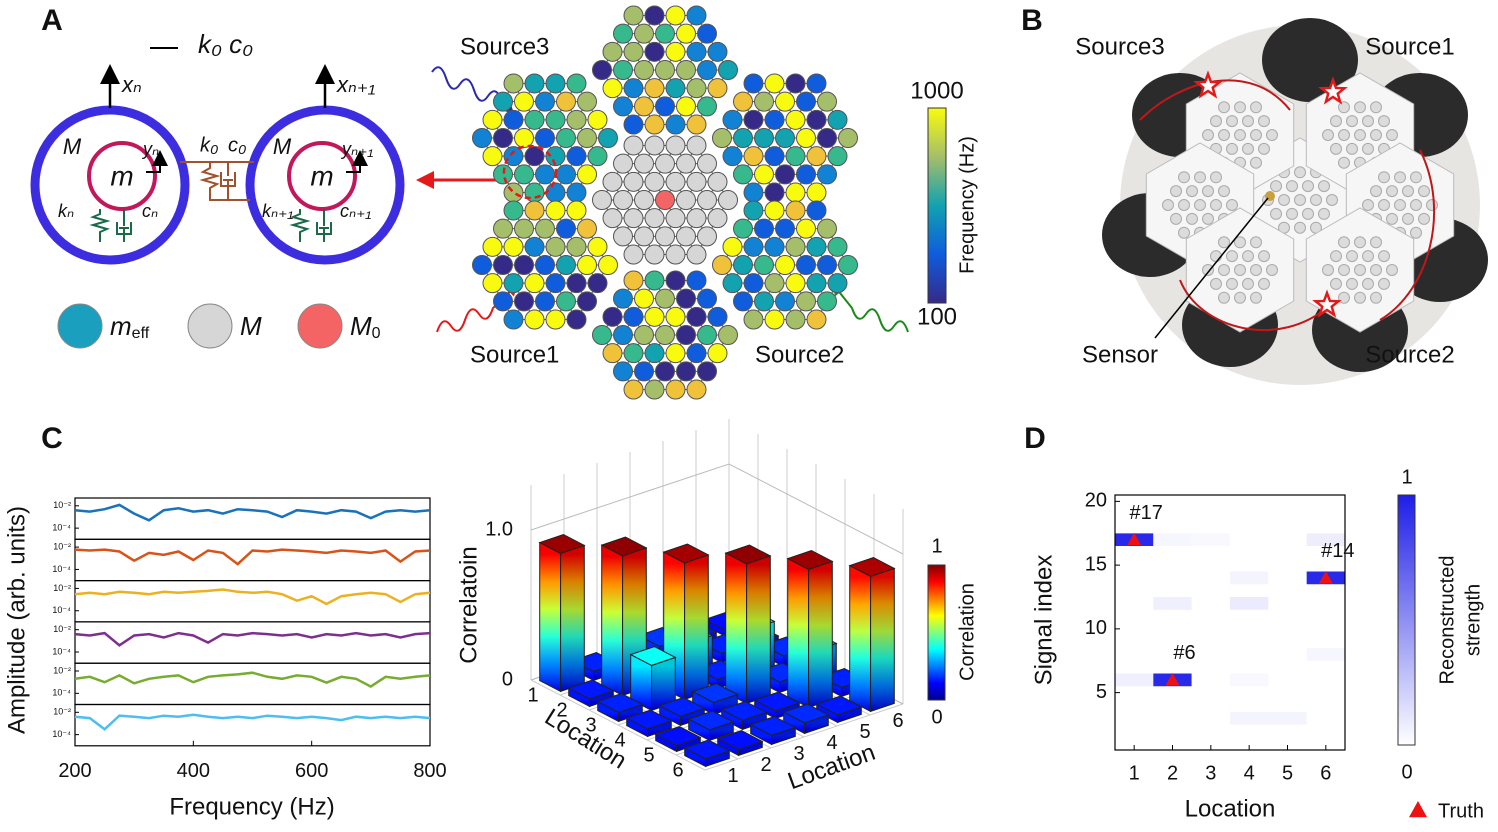  Describe the element at coordinates (533, 696) in the screenshot. I see `x-tick-label: 1` at that location.